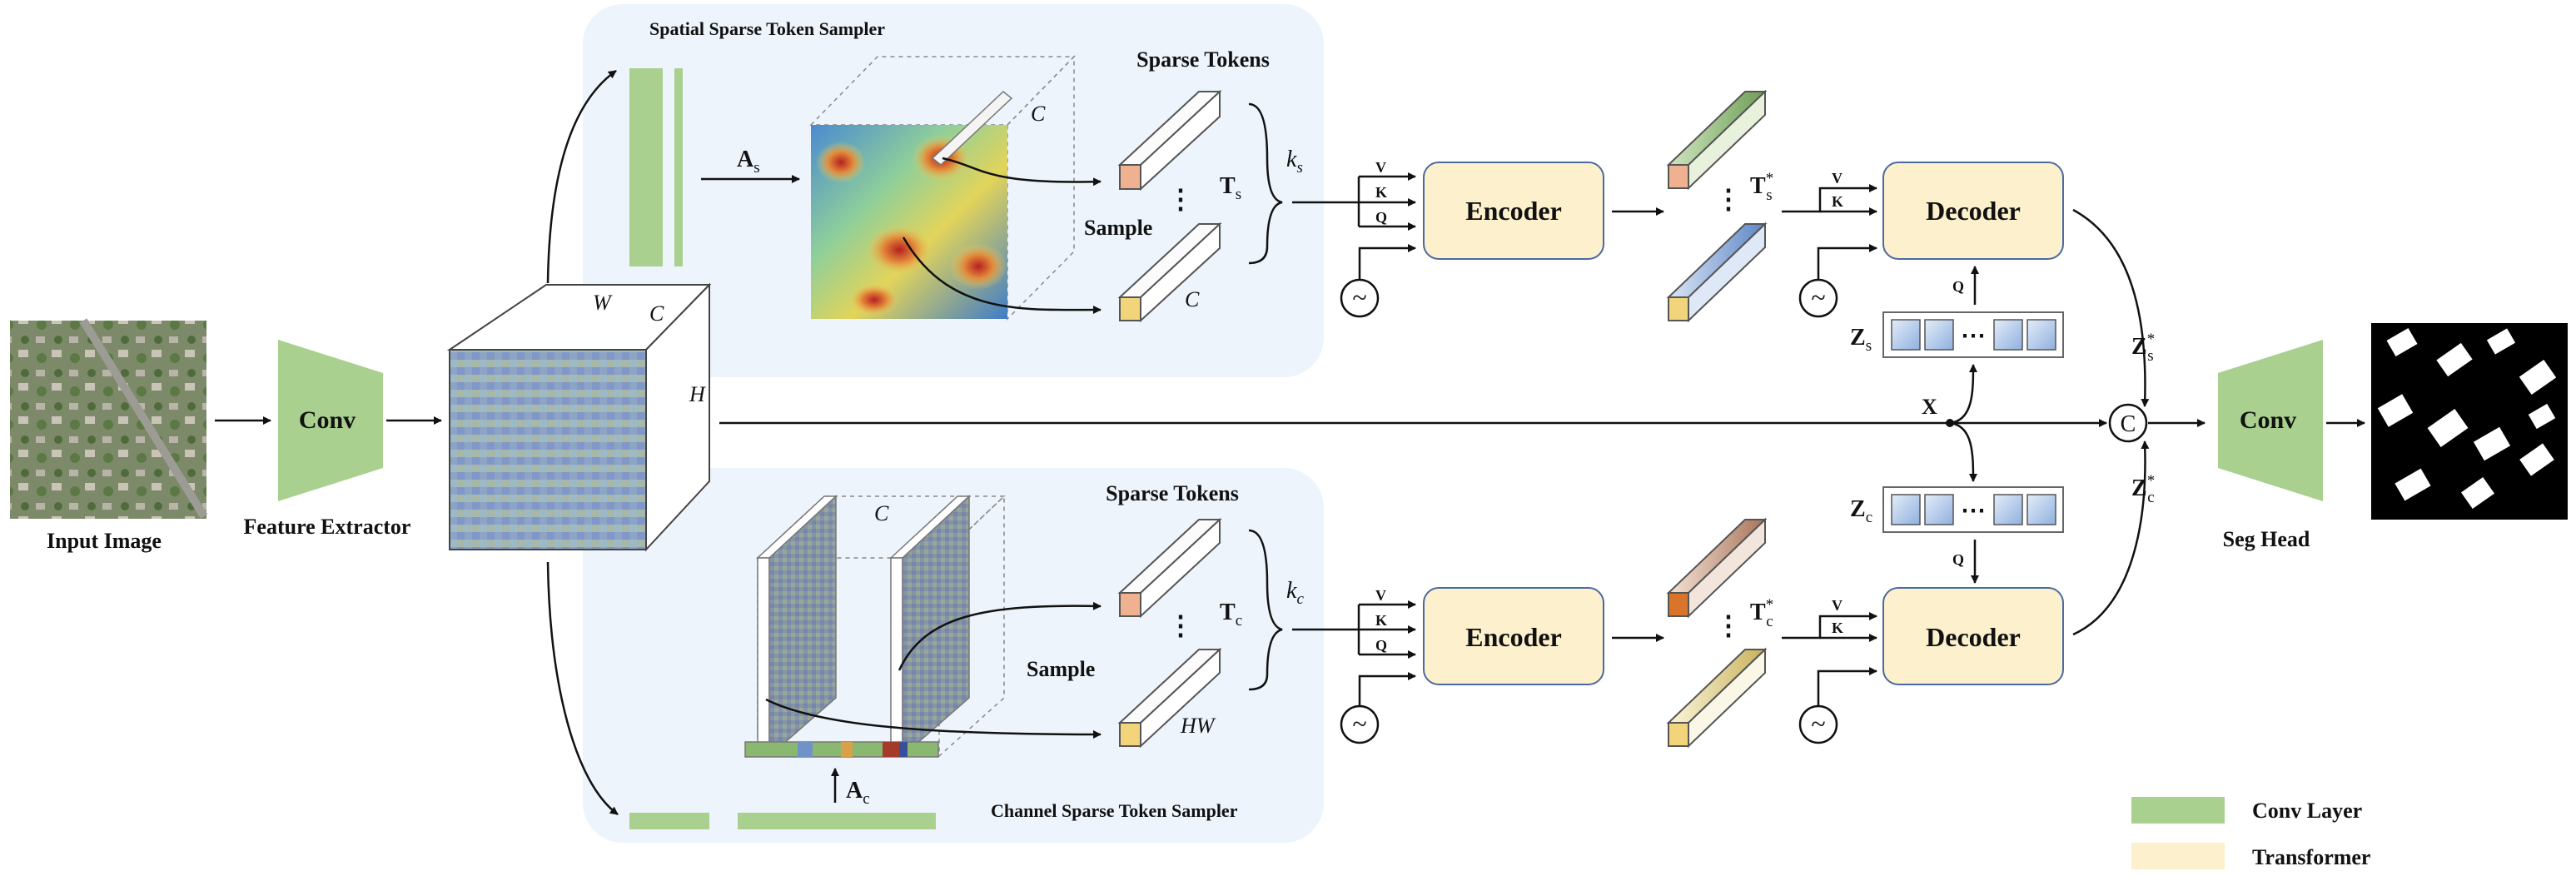  Describe the element at coordinates (1380, 595) in the screenshot. I see `enc-v-channel: V` at that location.